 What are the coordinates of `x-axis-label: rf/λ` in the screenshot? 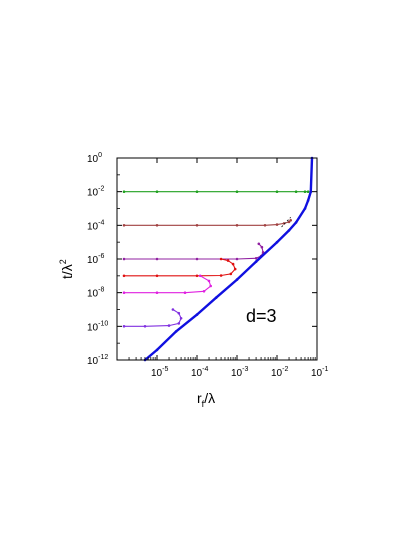 It's located at (206, 399).